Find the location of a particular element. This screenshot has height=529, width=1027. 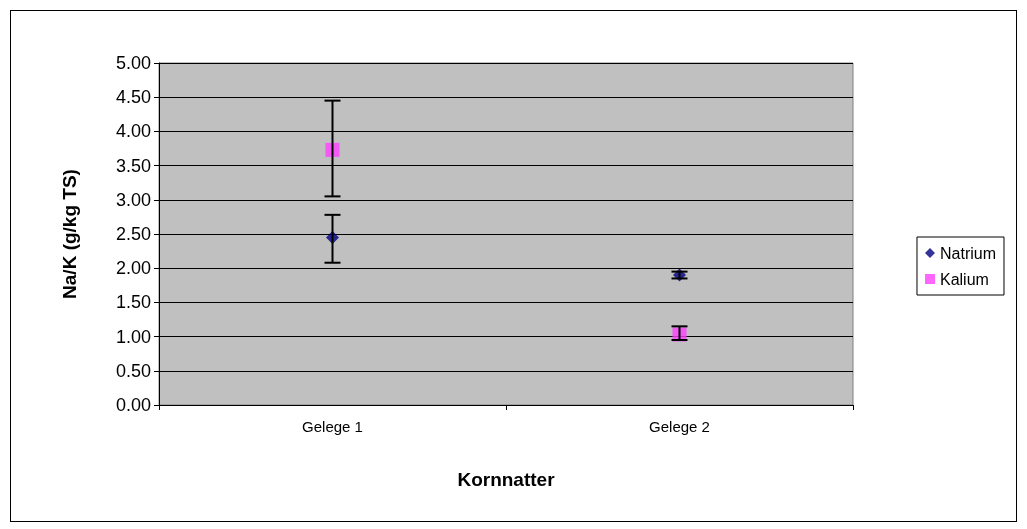

y-tick-label: 0.50 is located at coordinates (133, 370).